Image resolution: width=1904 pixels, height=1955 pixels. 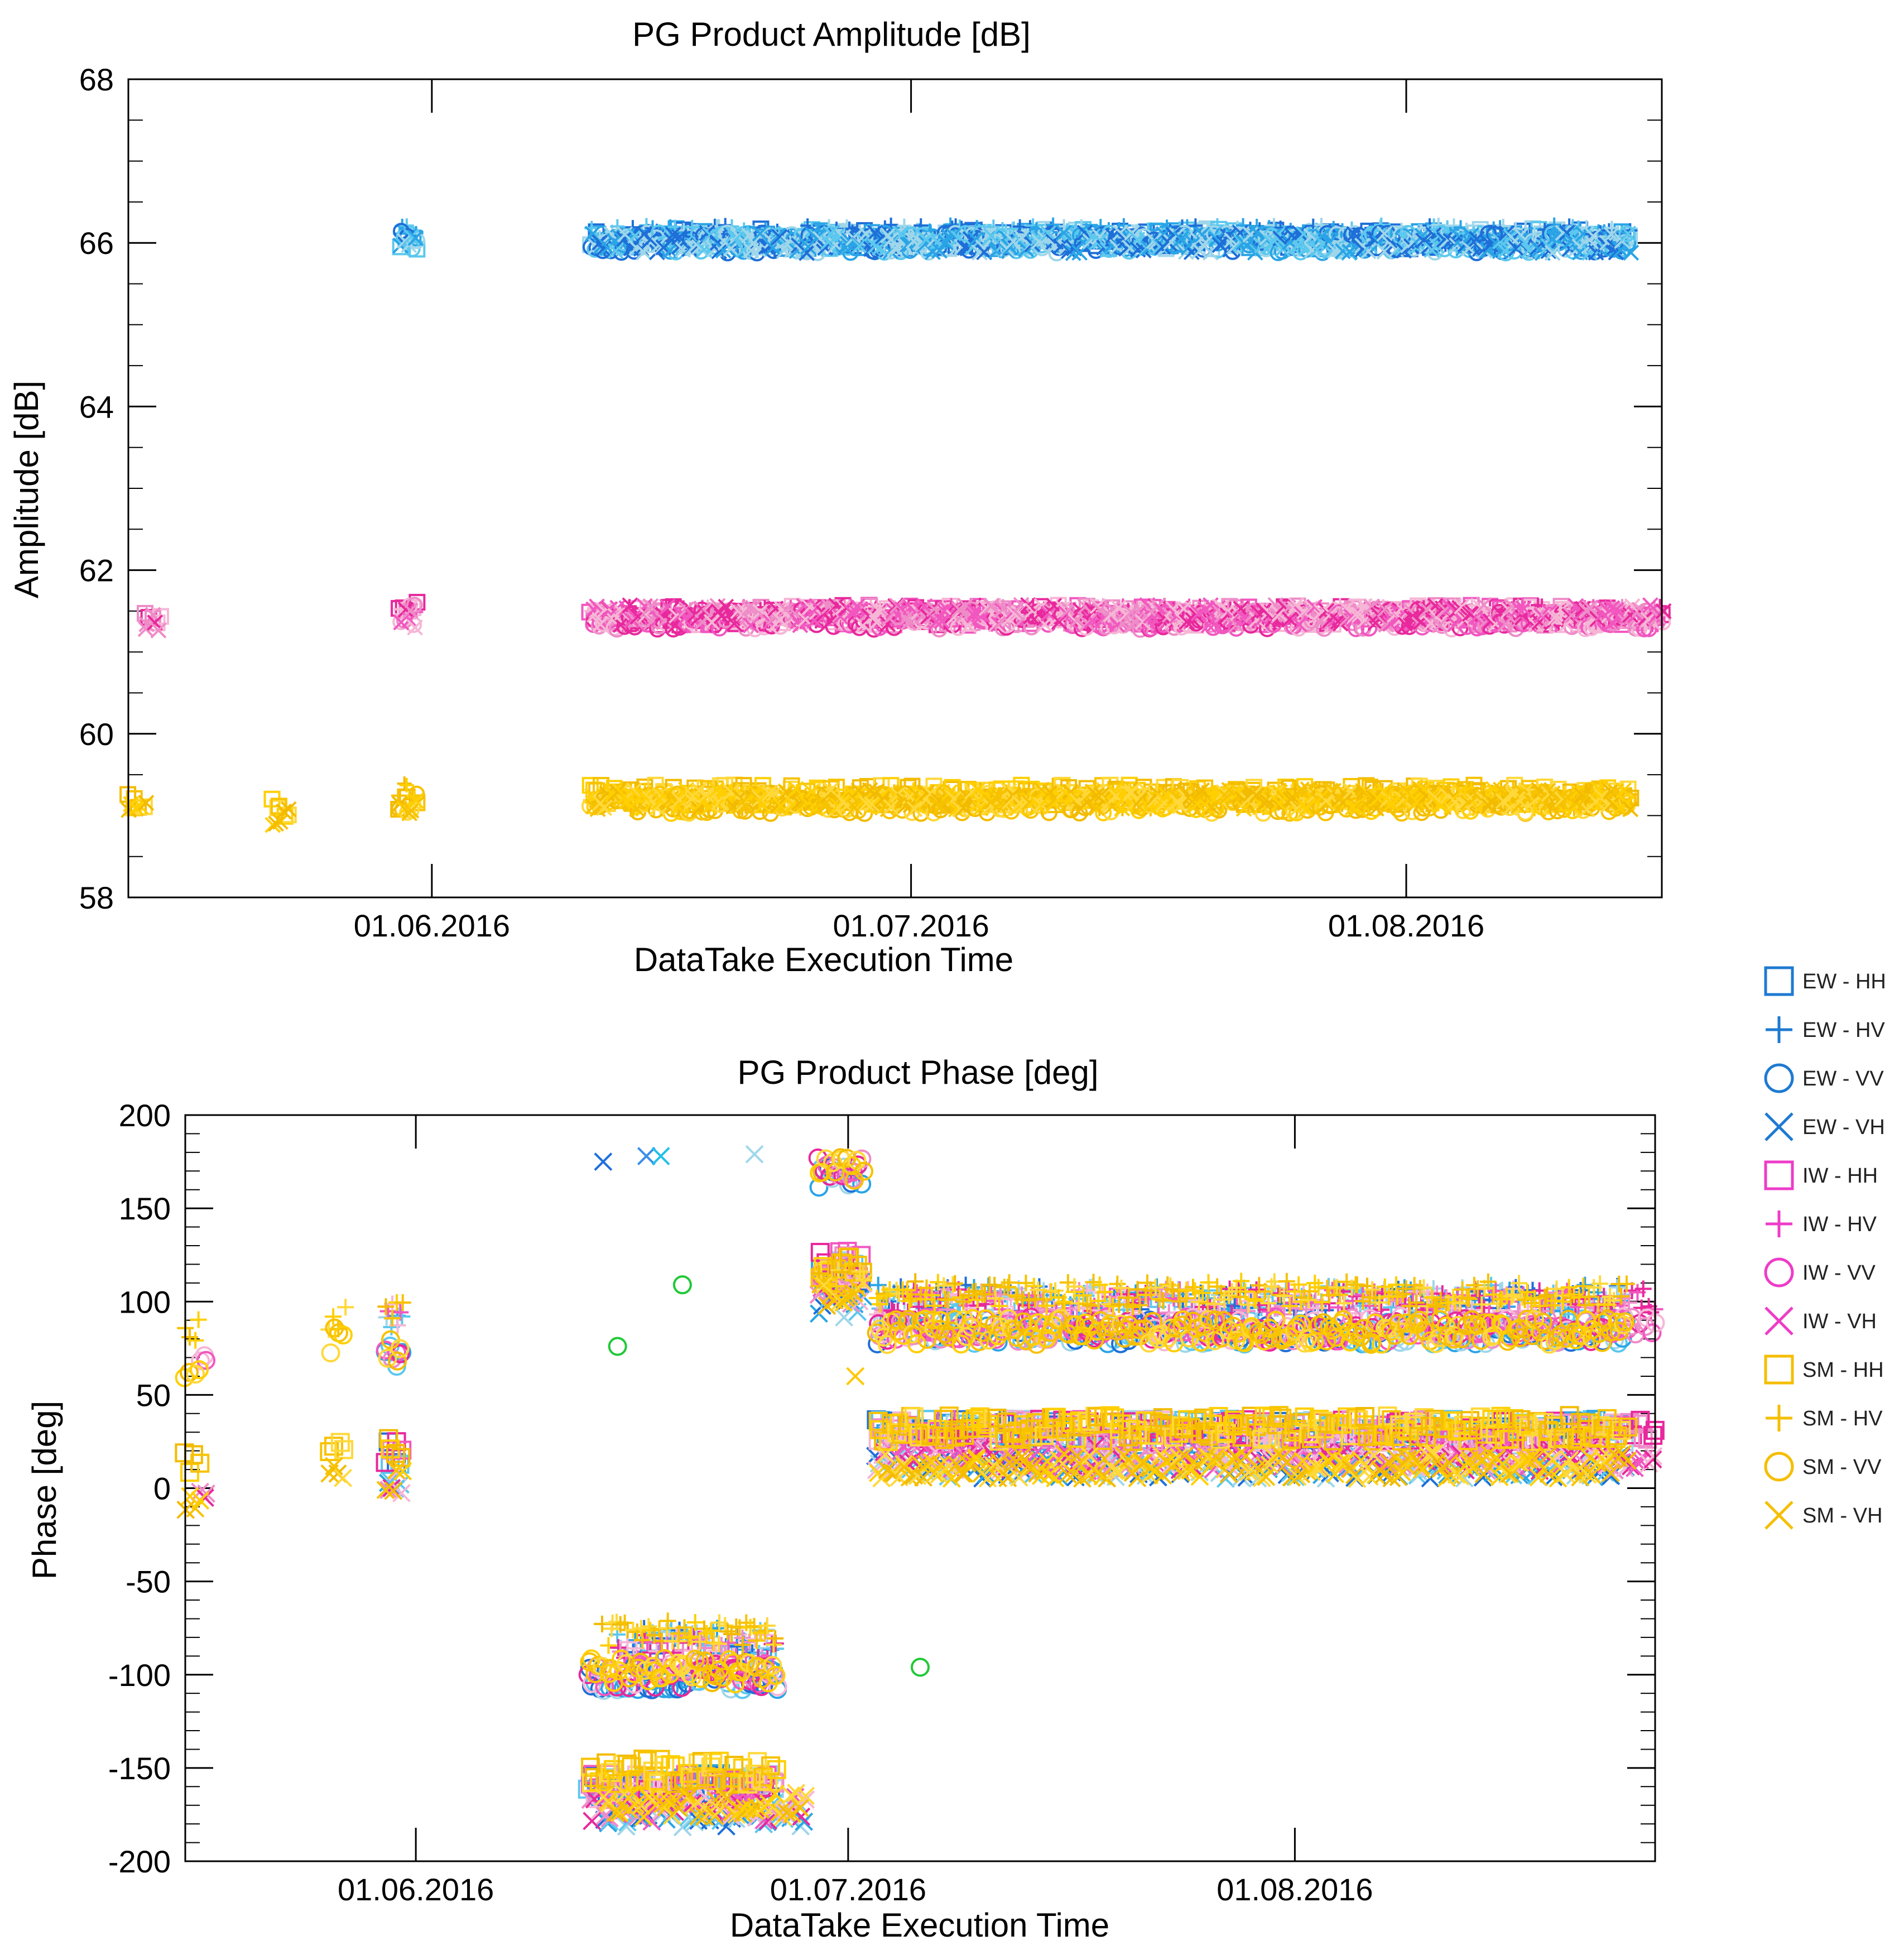 What do you see at coordinates (148, 1581) in the screenshot?
I see `y-tick-label: -50` at bounding box center [148, 1581].